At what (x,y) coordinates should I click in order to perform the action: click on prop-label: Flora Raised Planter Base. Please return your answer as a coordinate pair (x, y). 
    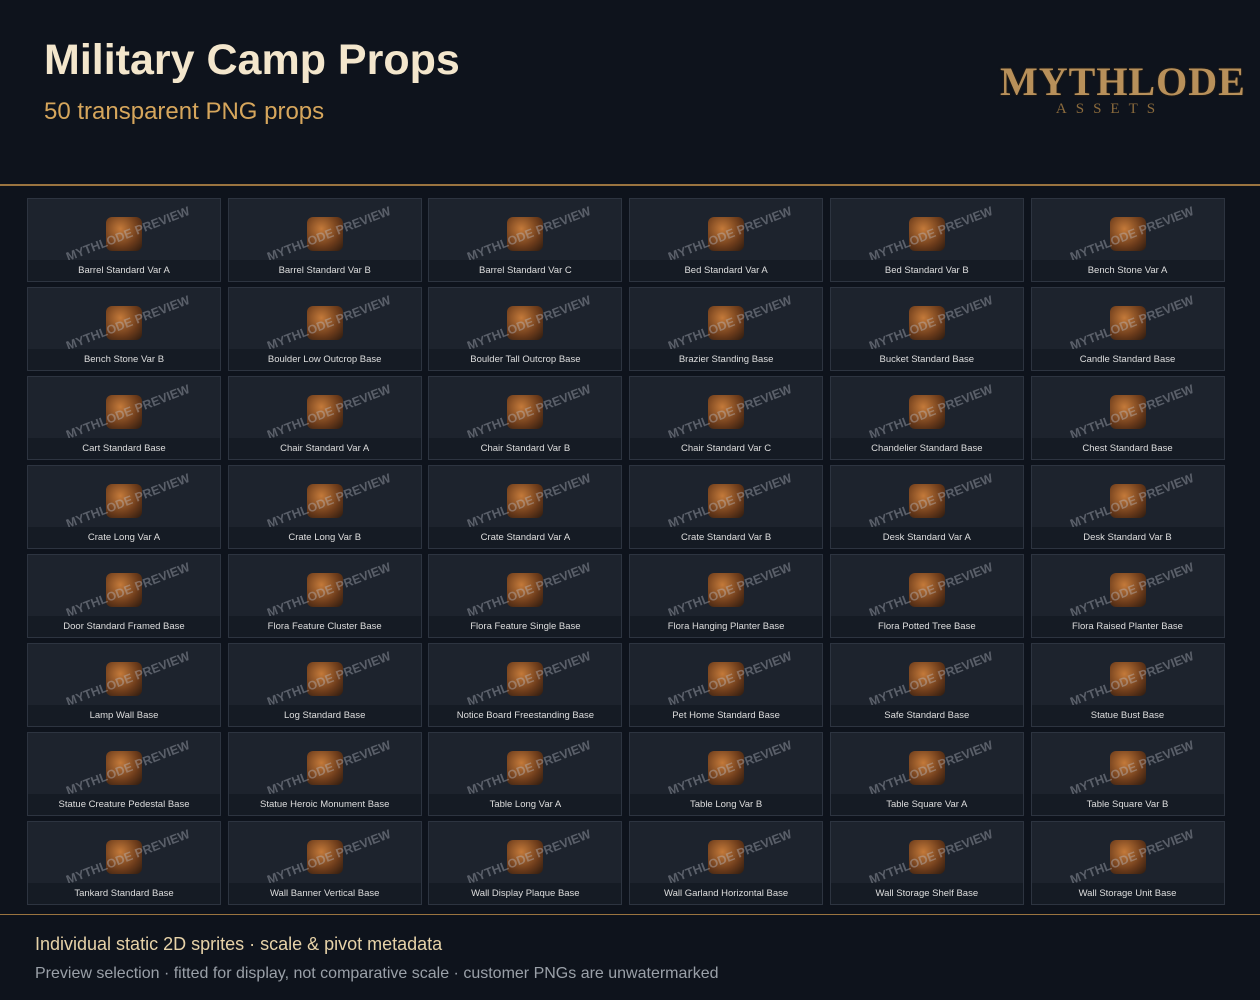
    Looking at the image, I should click on (1127, 626).